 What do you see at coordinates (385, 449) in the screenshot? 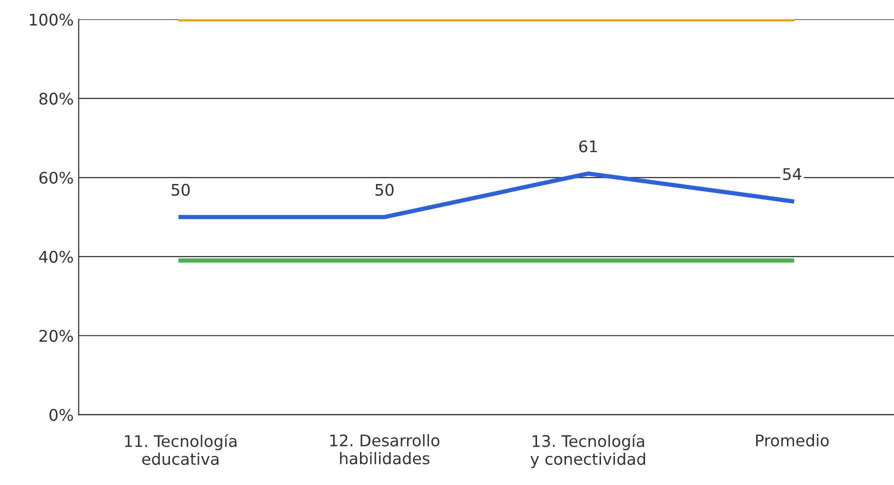
I see `x-tick-label: 12. Desarrollo habilidades` at bounding box center [385, 449].